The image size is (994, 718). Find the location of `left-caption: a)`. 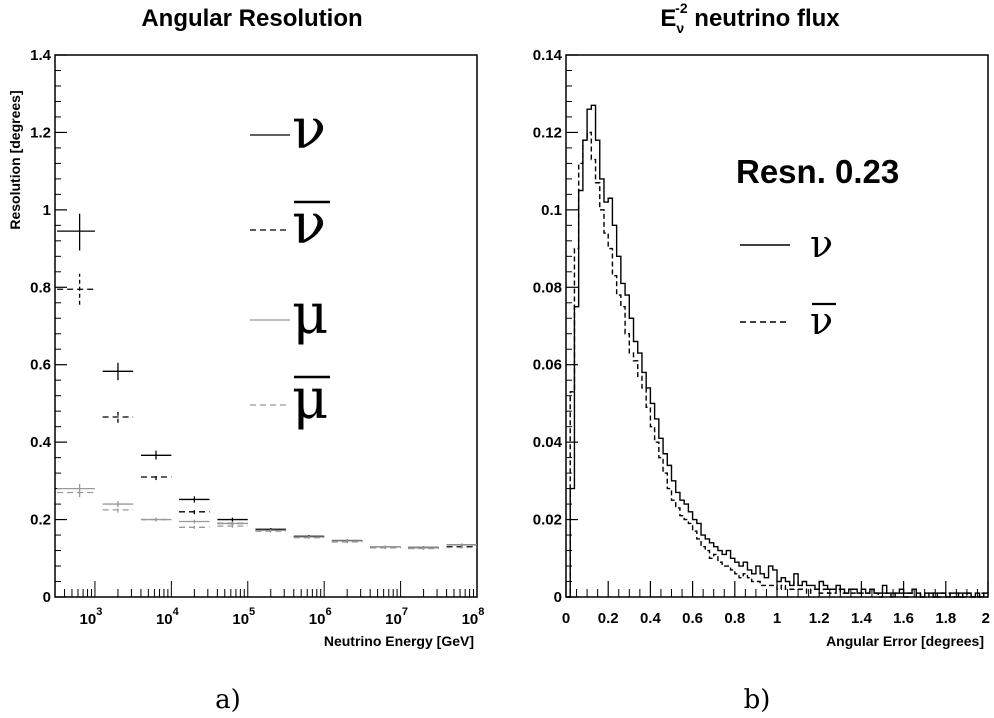

left-caption: a) is located at coordinates (228, 700).